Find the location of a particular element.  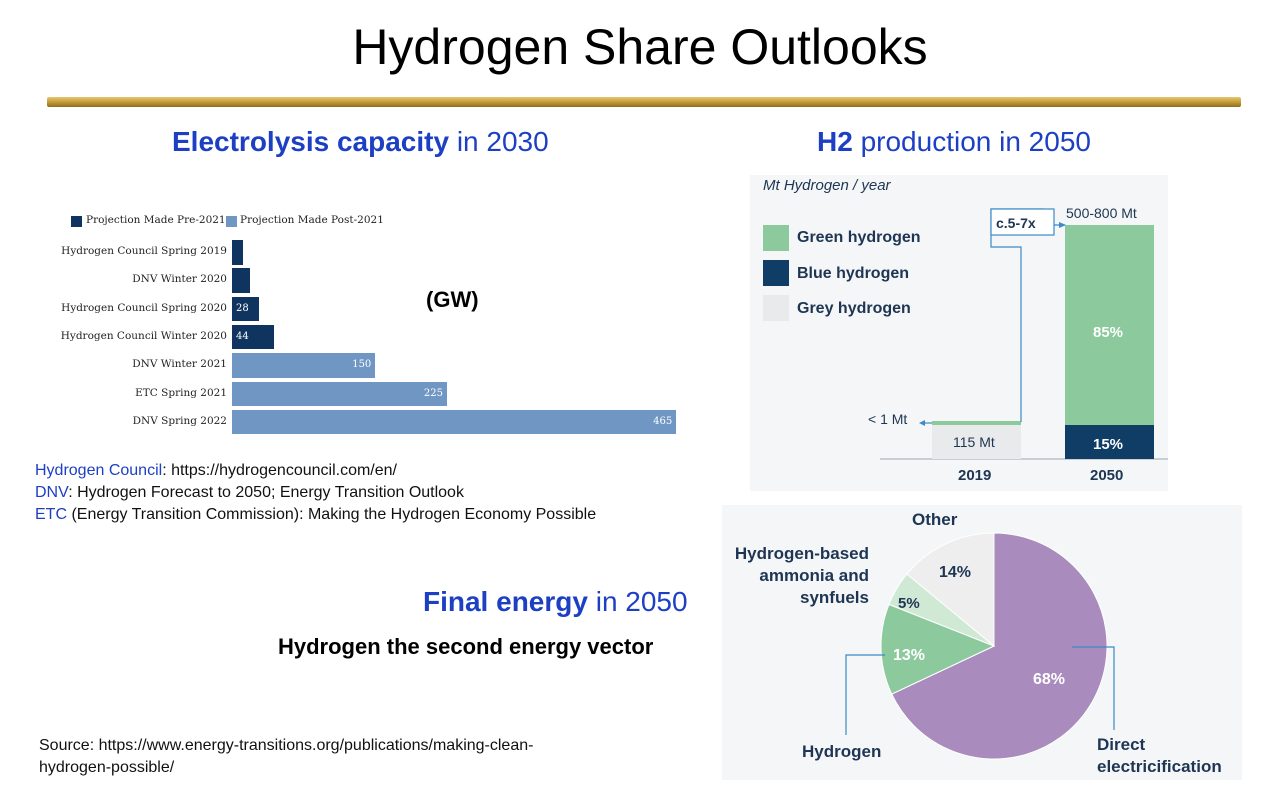

bar-value-label: 44 is located at coordinates (242, 336).